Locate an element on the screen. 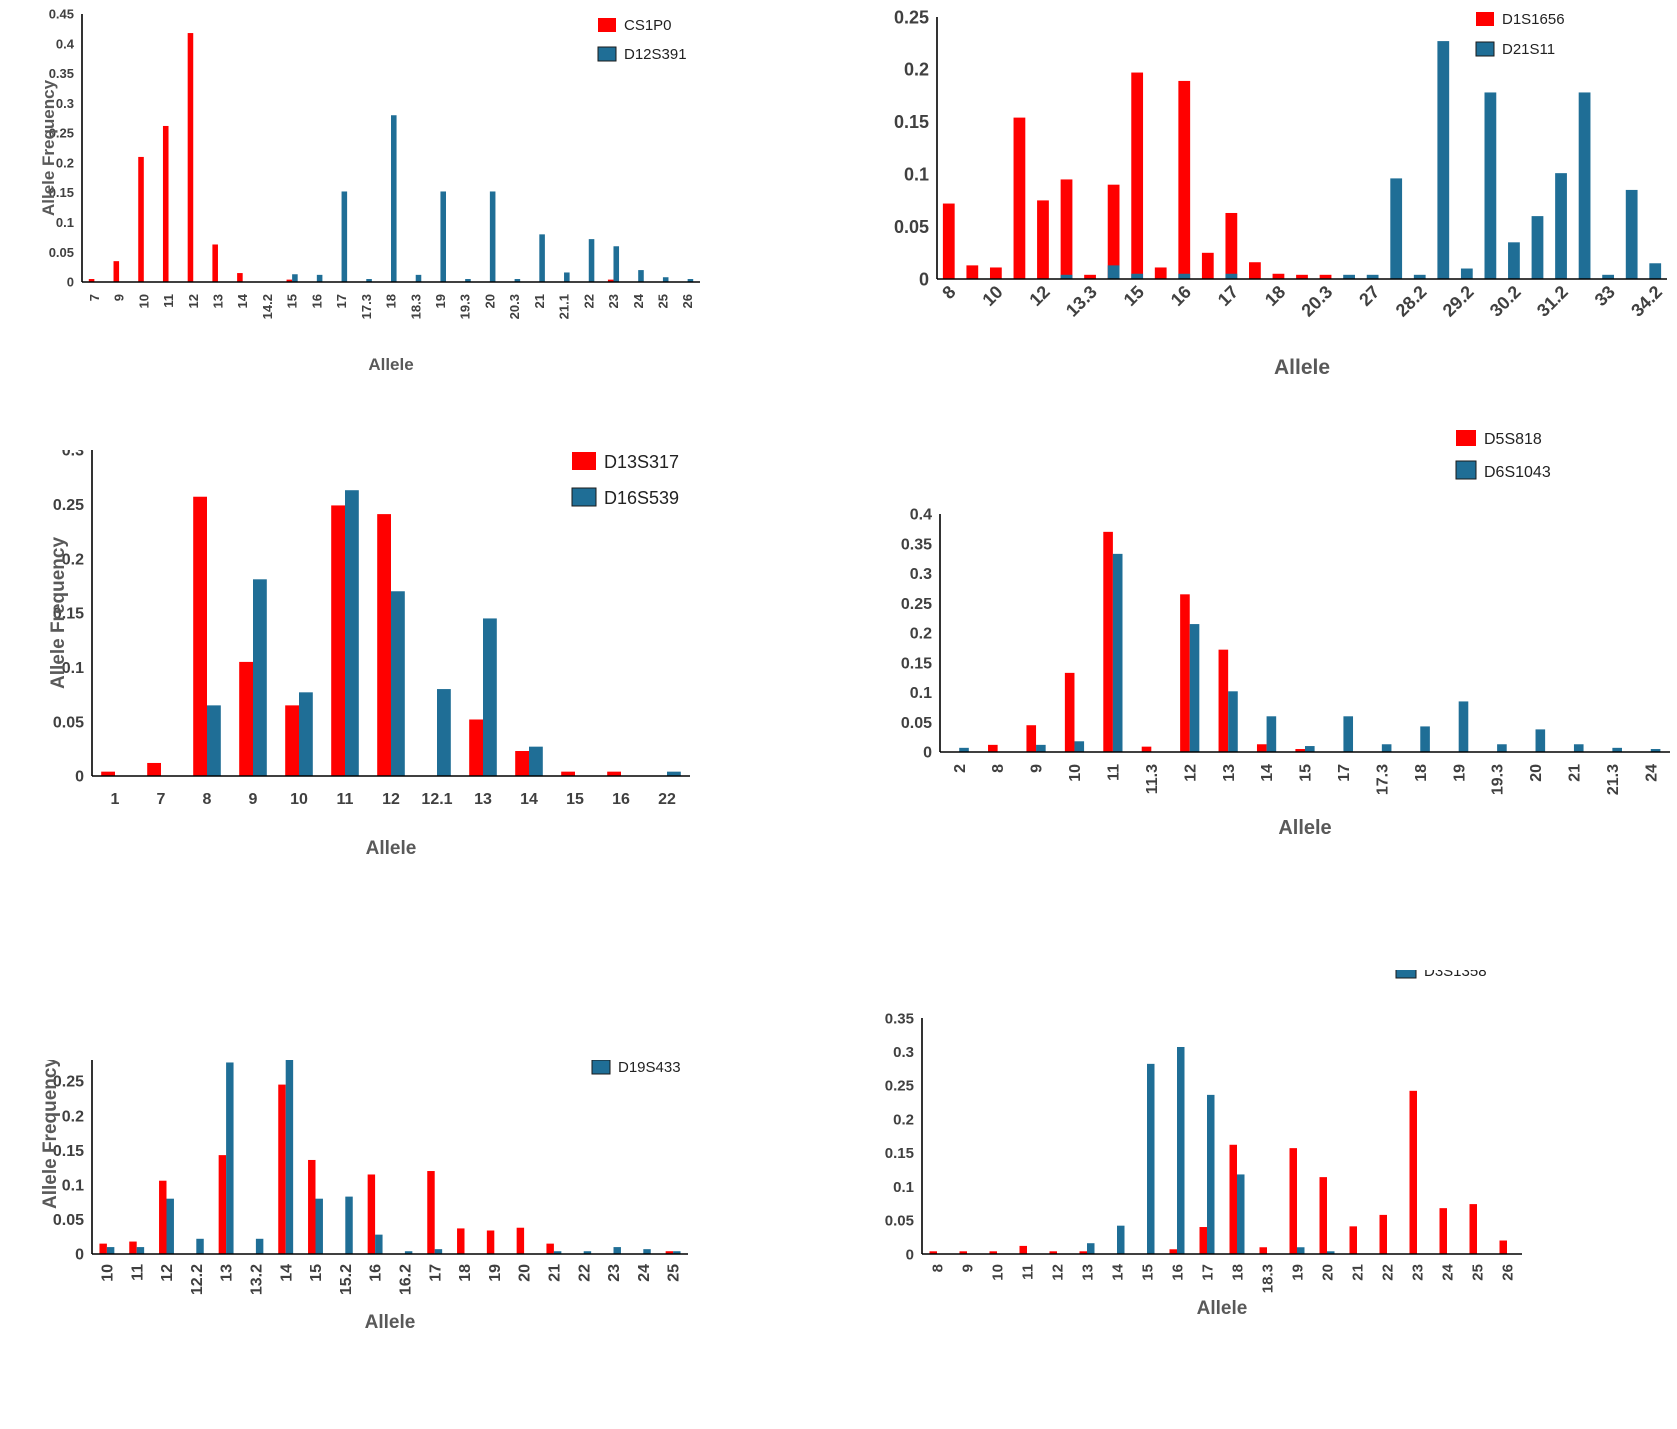 The height and width of the screenshot is (1429, 1677). y-tick-label: 0.3 is located at coordinates (921, 574).